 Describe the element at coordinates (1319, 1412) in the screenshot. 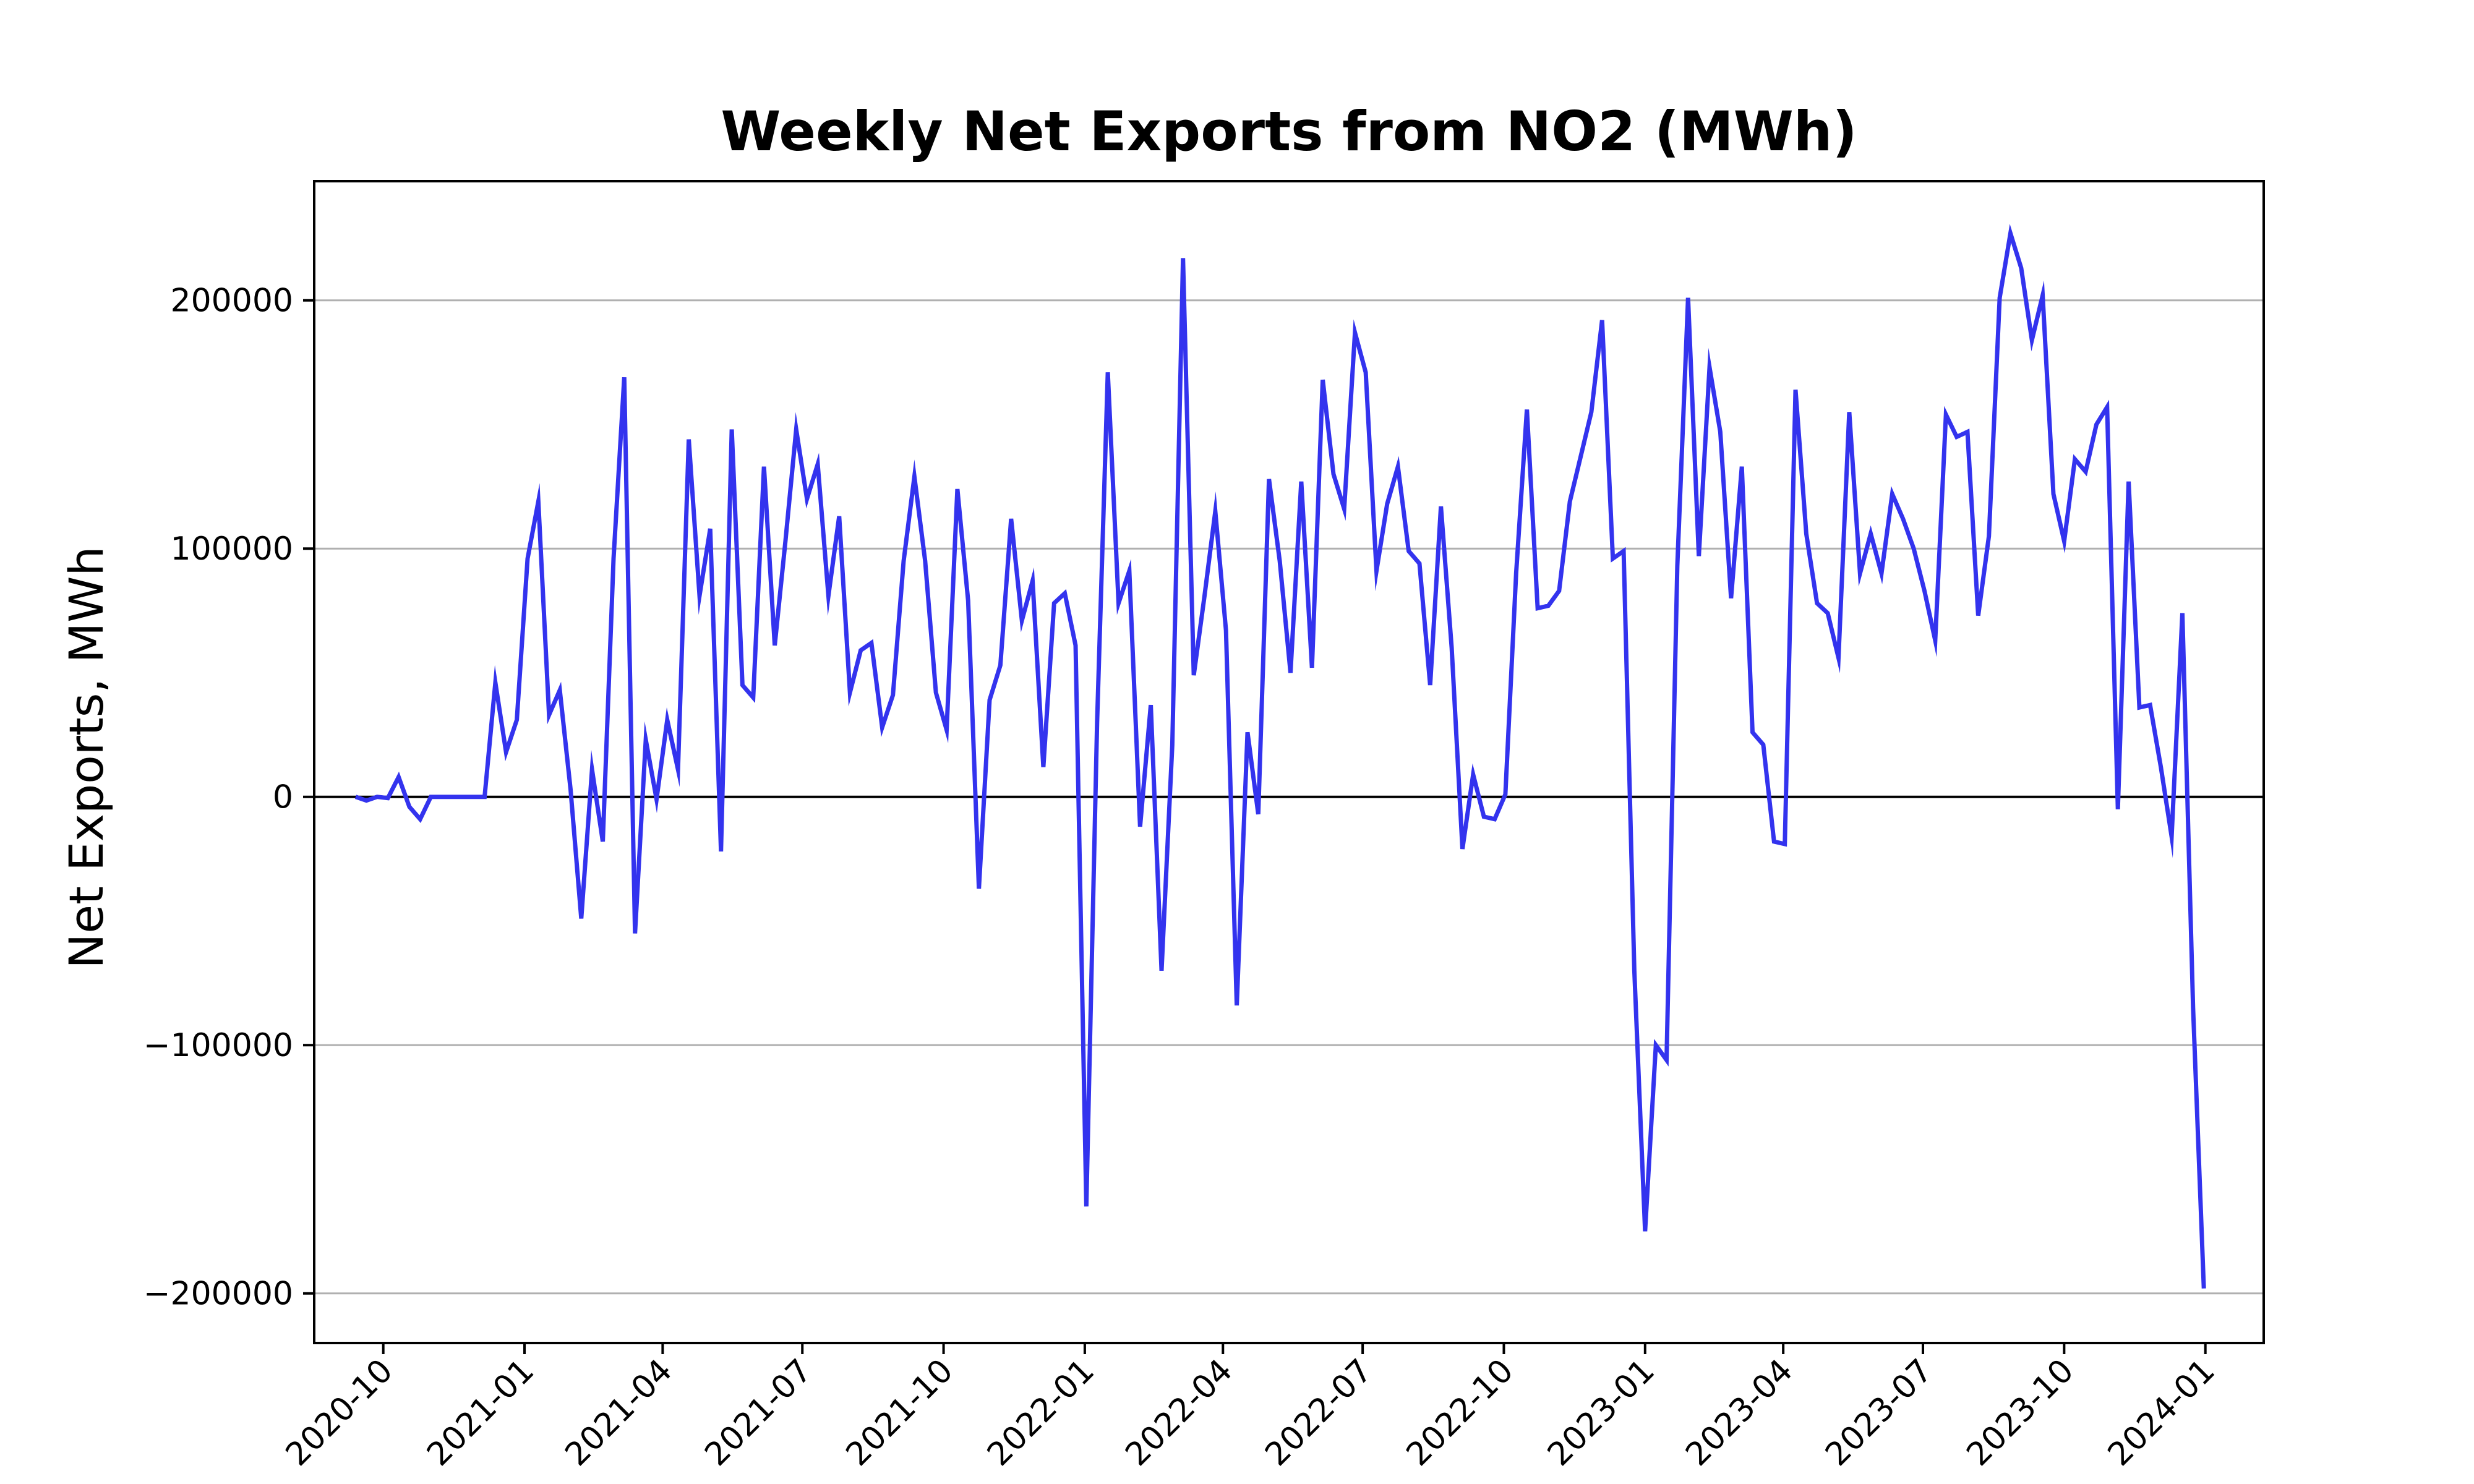

I see `x-tick-label: 2022-07` at that location.